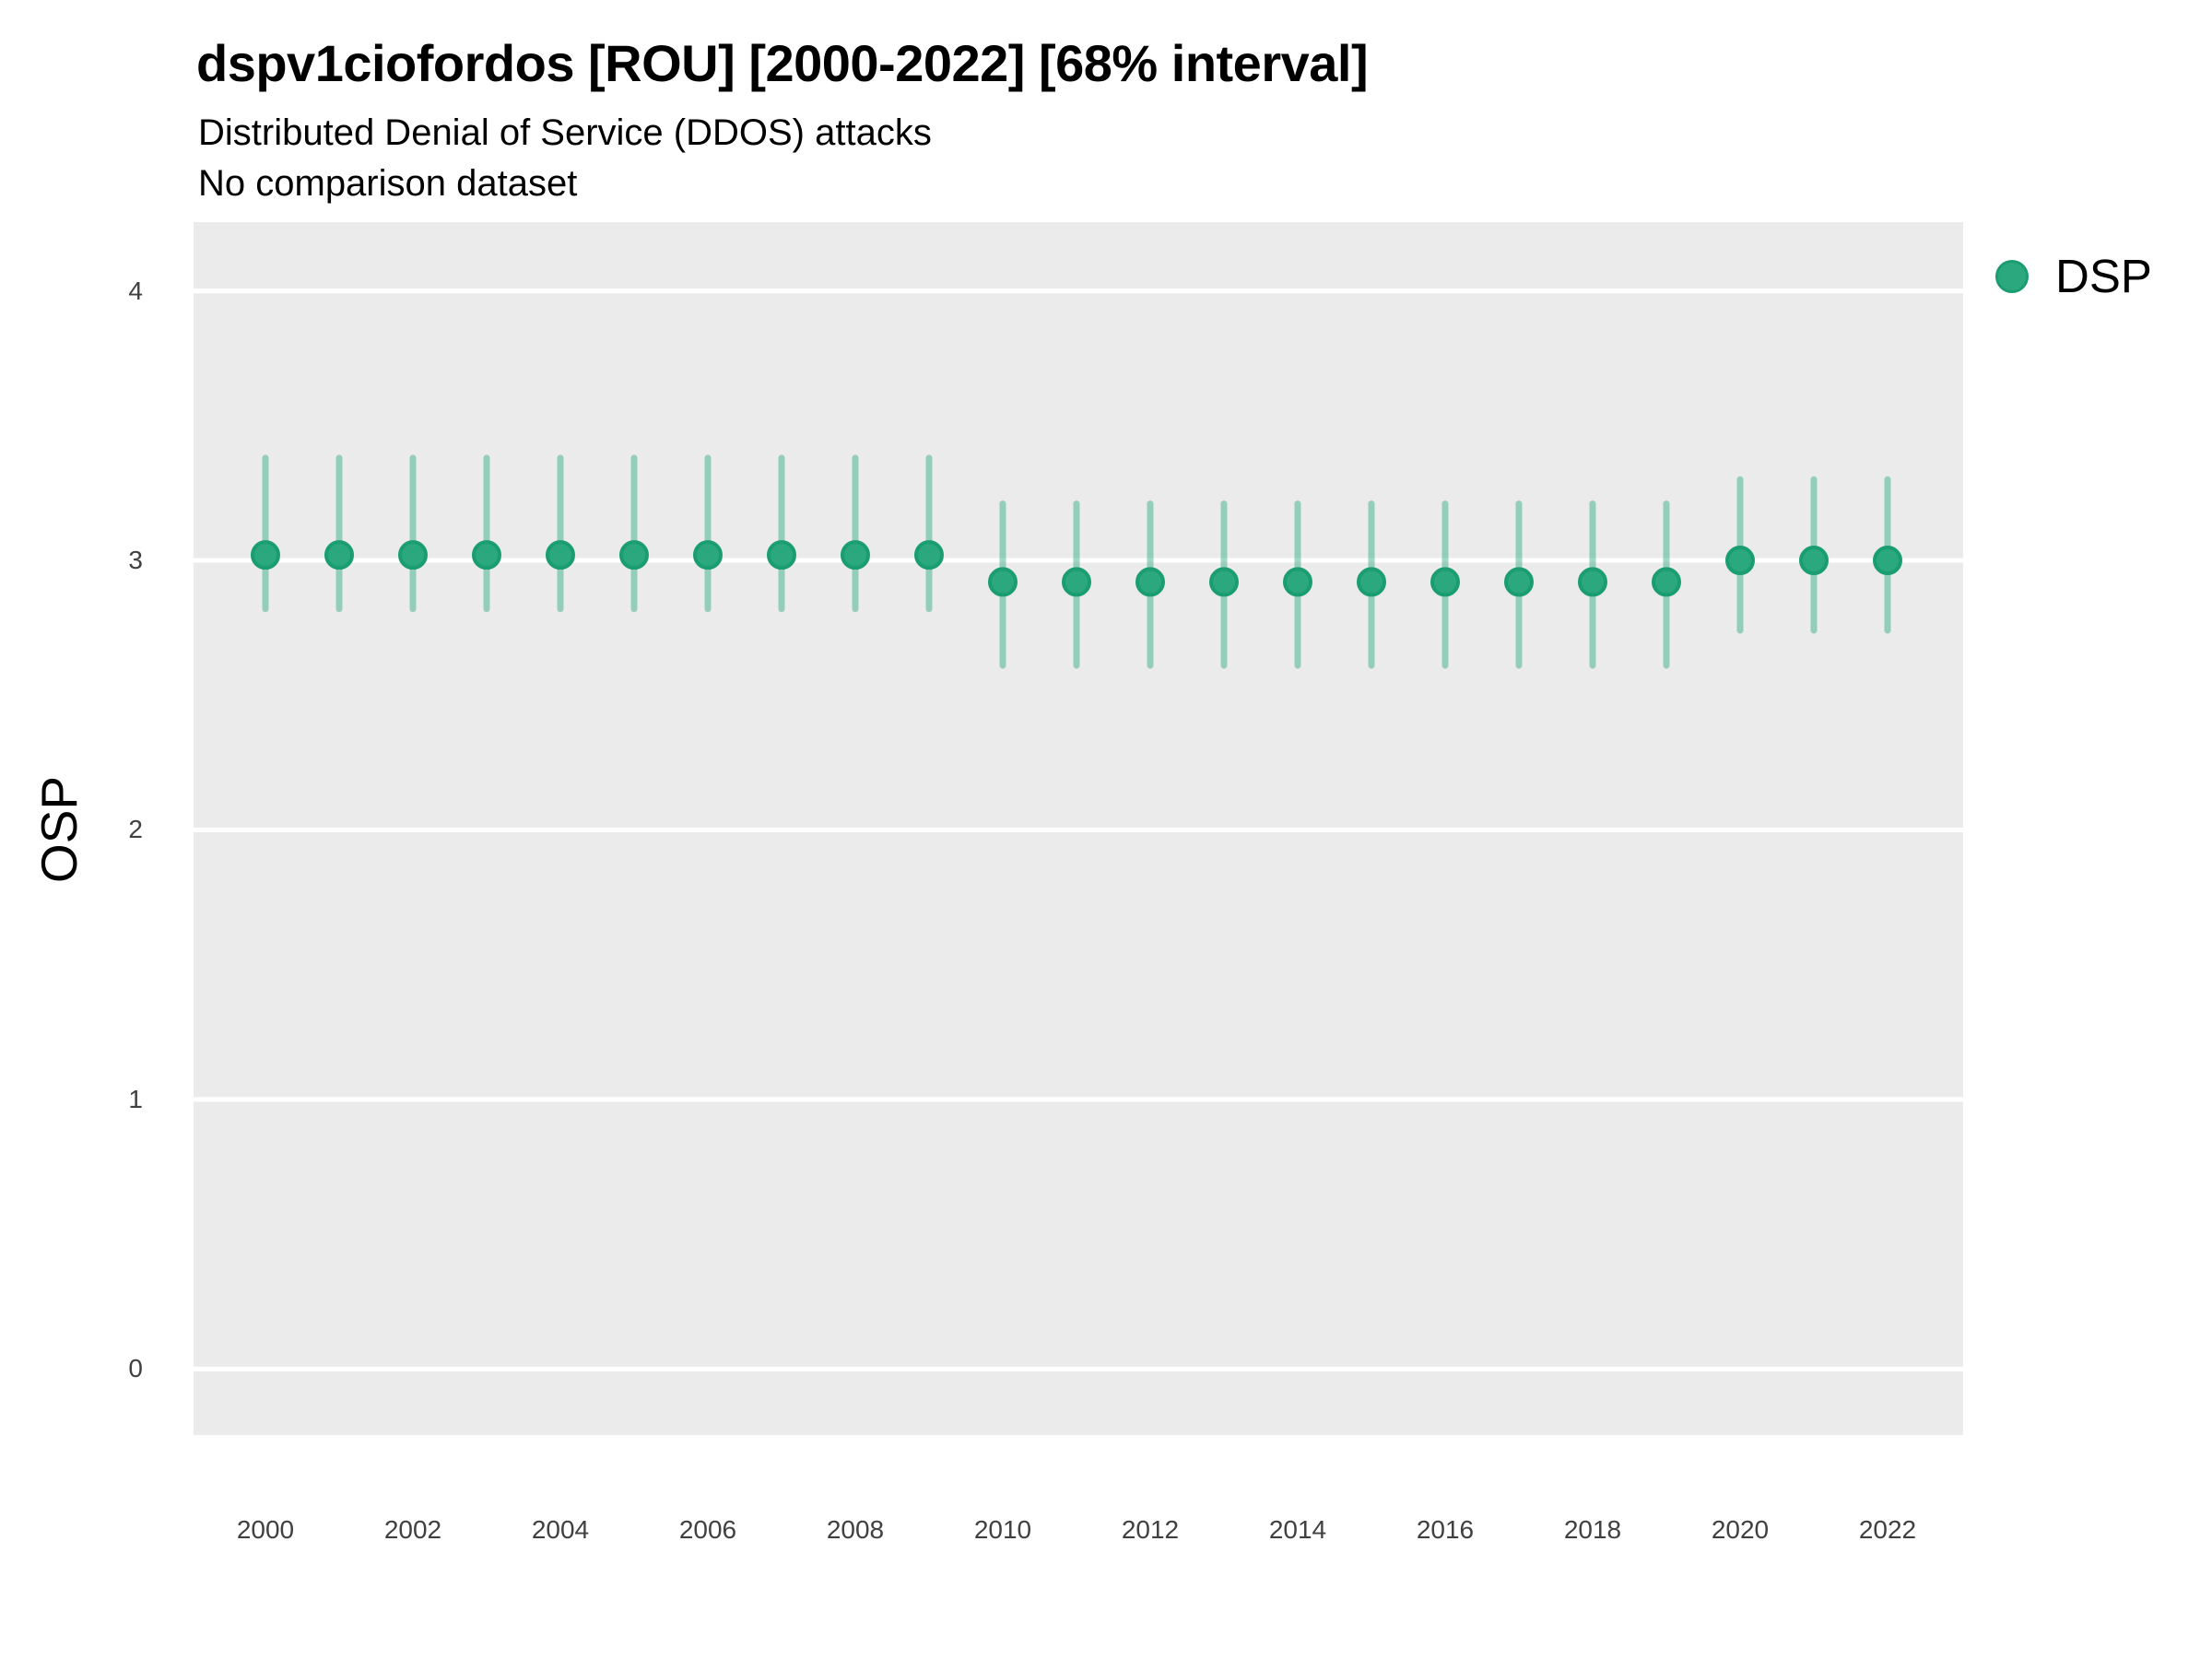 The width and height of the screenshot is (2212, 1659). What do you see at coordinates (1740, 561) in the screenshot?
I see `data-point-2020` at bounding box center [1740, 561].